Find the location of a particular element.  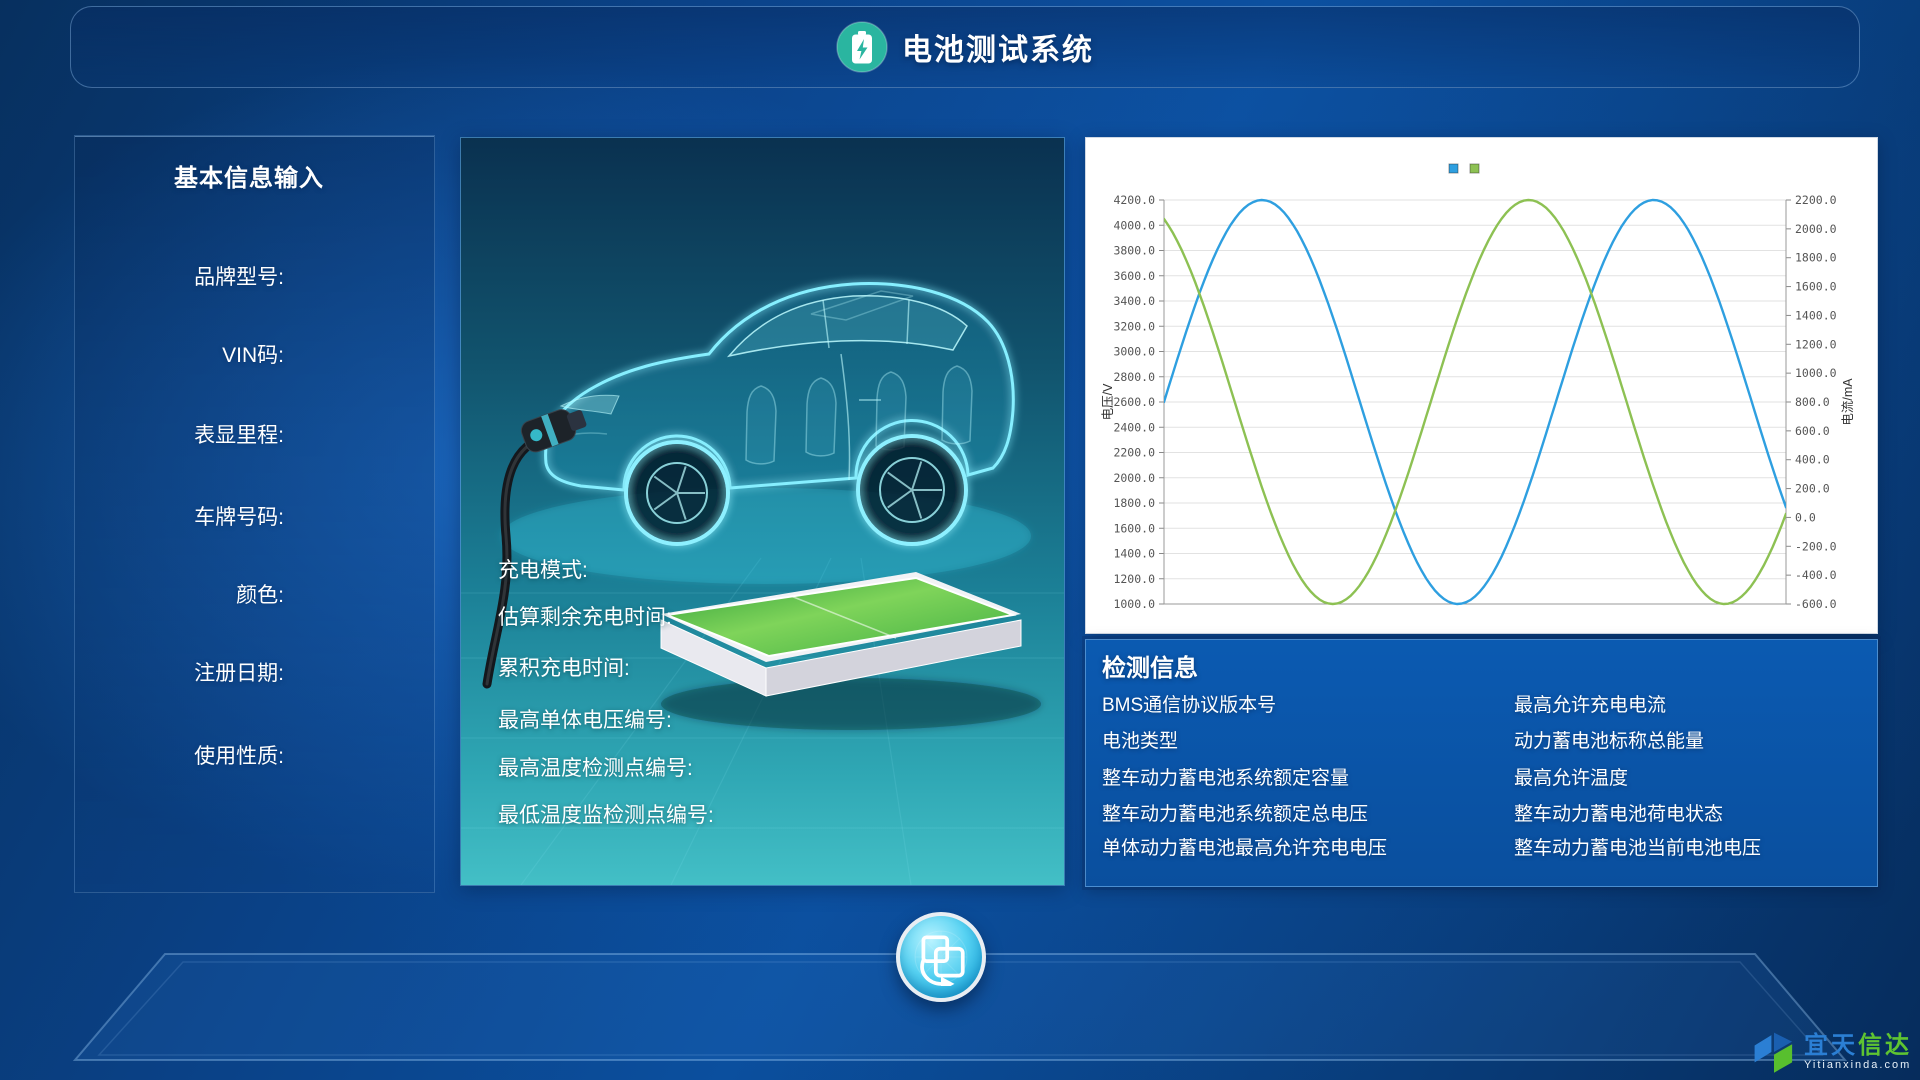

detection-item: 最高允许充电电流 is located at coordinates (1590, 705).